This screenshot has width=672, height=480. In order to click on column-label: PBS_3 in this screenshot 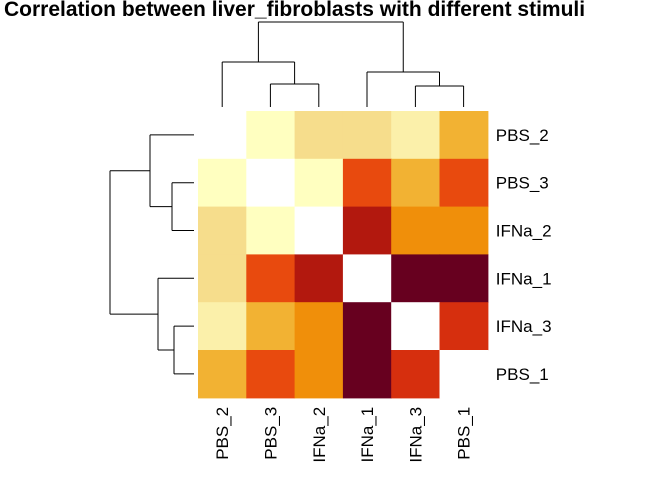, I will do `click(270, 433)`.